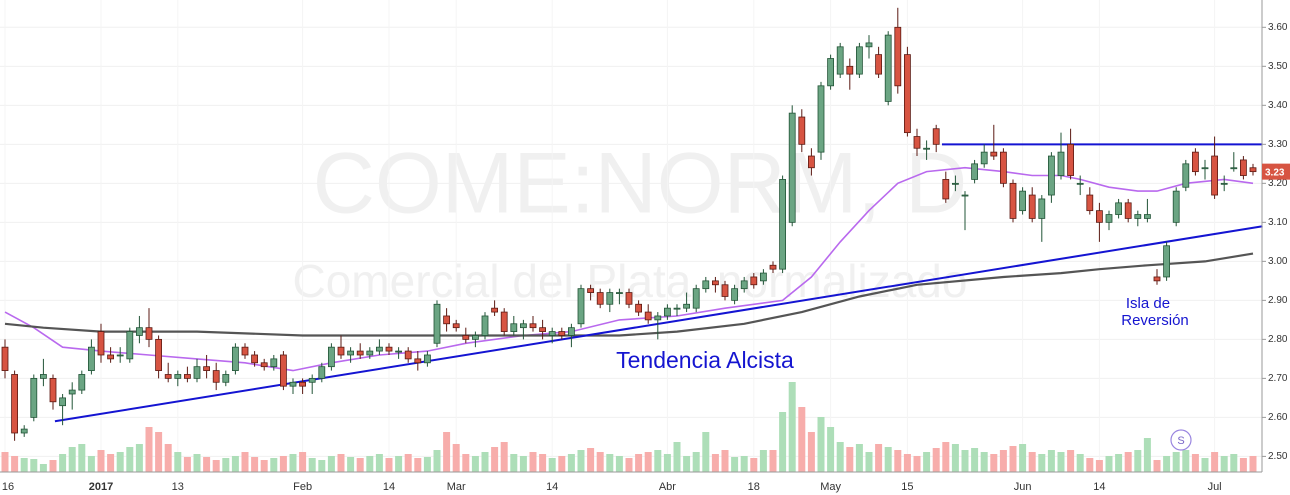 The width and height of the screenshot is (1290, 495). What do you see at coordinates (1181, 440) in the screenshot?
I see `event-marker-circle` at bounding box center [1181, 440].